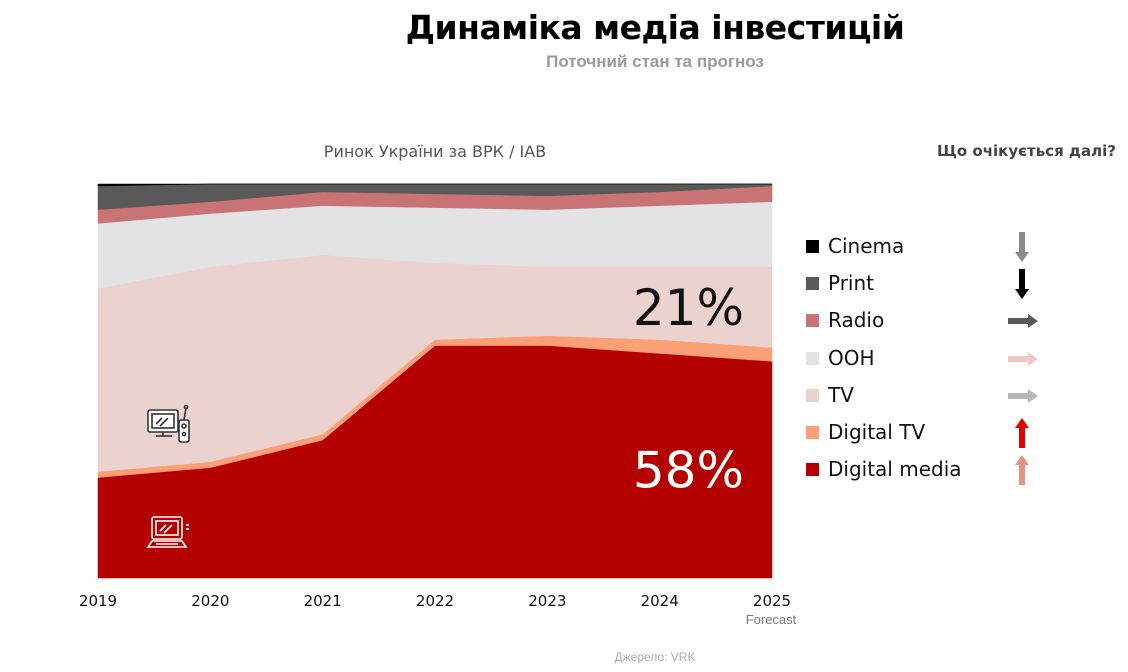  What do you see at coordinates (771, 619) in the screenshot?
I see `x-tick-sublabel: Forecast` at bounding box center [771, 619].